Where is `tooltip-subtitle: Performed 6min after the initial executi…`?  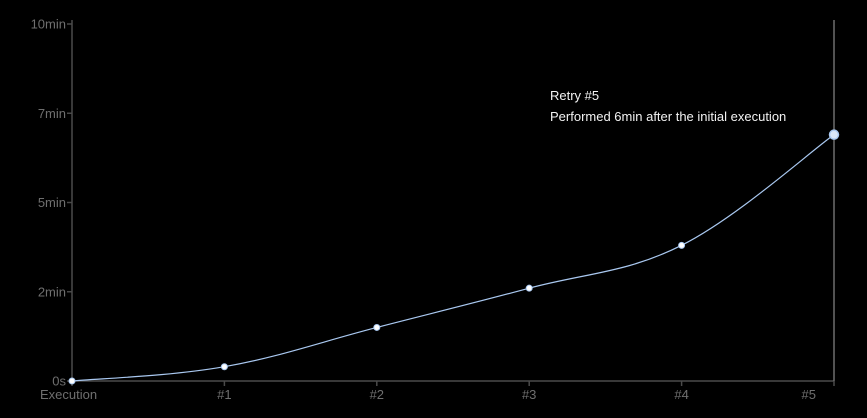
tooltip-subtitle: Performed 6min after the initial executi… is located at coordinates (668, 116).